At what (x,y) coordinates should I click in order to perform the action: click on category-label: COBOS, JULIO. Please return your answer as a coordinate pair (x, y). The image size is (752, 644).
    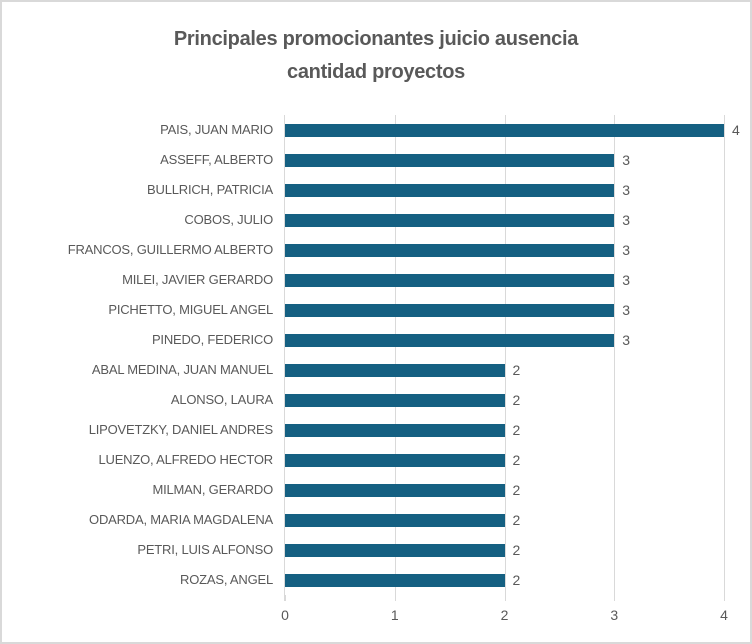
    Looking at the image, I should click on (228, 219).